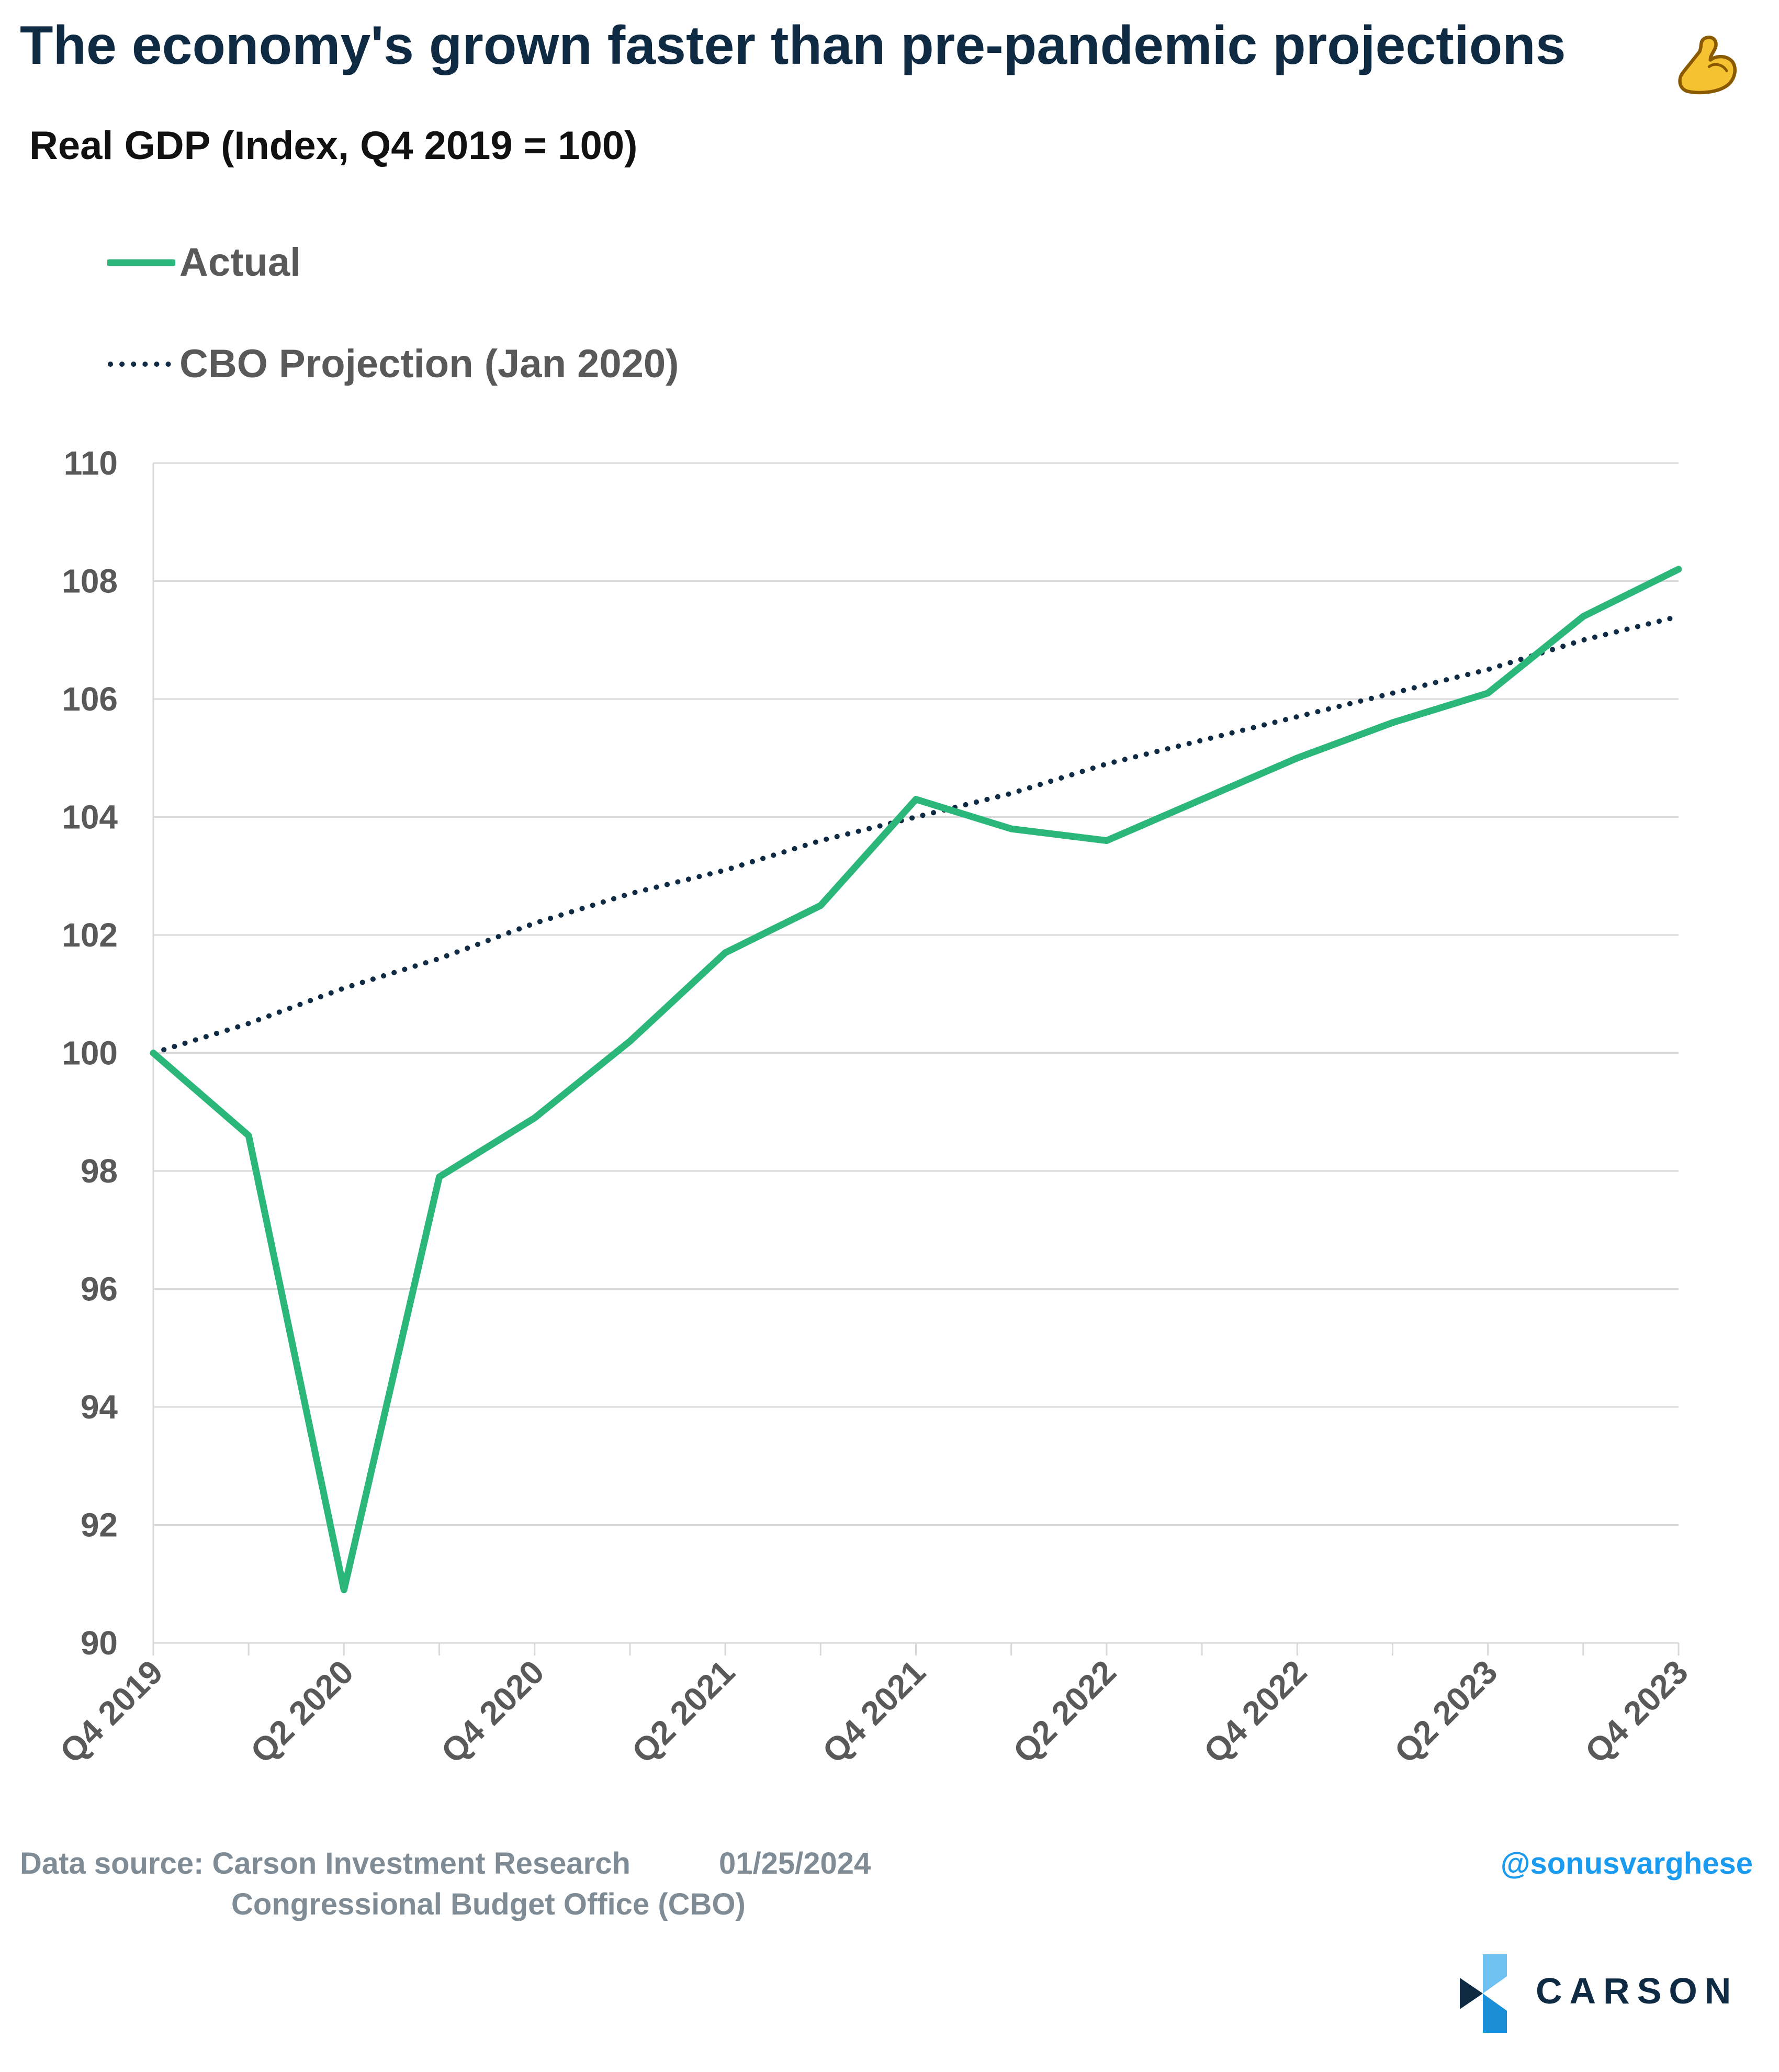 The height and width of the screenshot is (2072, 1779). I want to click on y-tick-label: 98, so click(99, 1171).